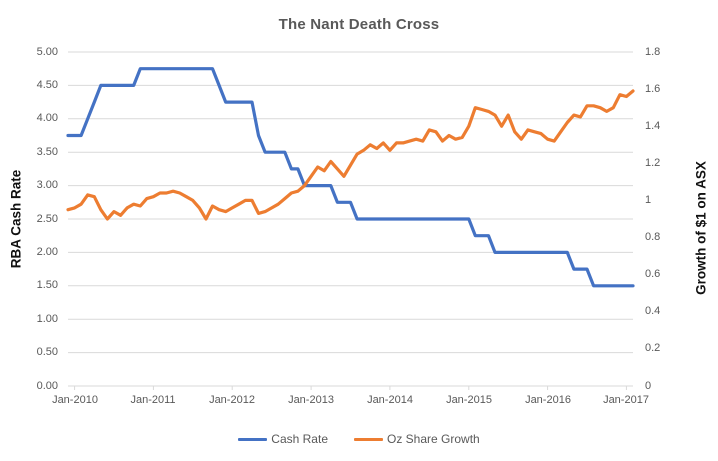 This screenshot has width=718, height=461. I want to click on x-axis-tick-label: Jan-2014, so click(390, 400).